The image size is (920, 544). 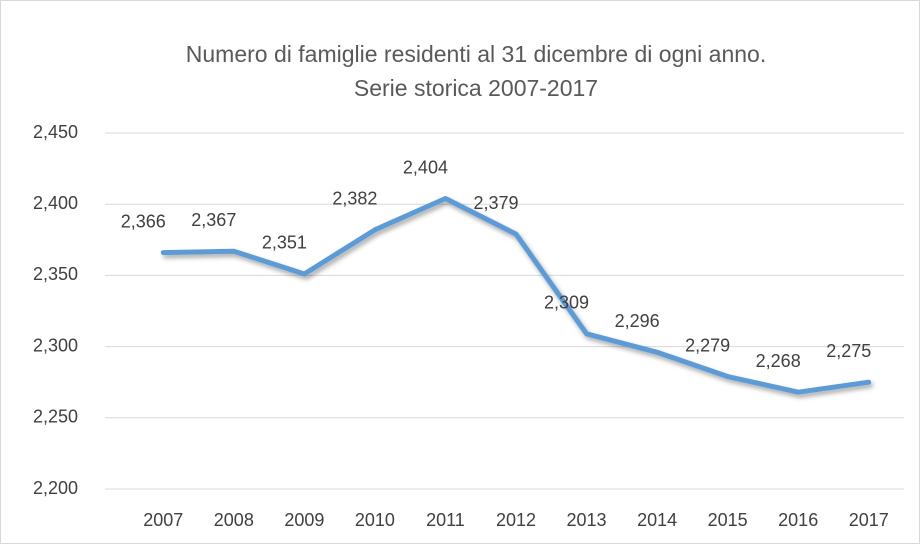 What do you see at coordinates (55, 274) in the screenshot?
I see `y-tick-label: 2,350` at bounding box center [55, 274].